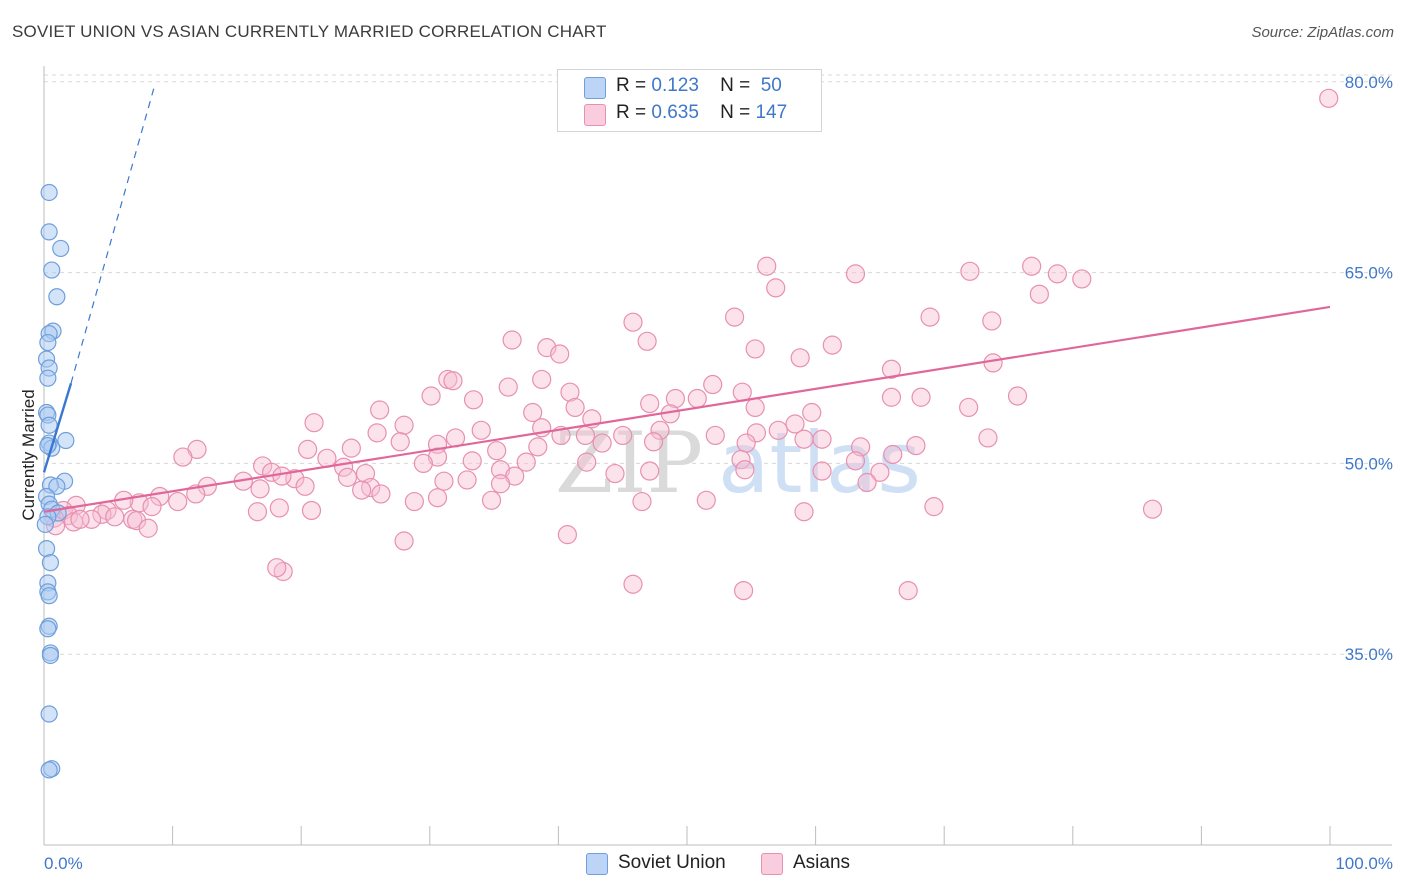 The image size is (1406, 892). What do you see at coordinates (63, 863) in the screenshot?
I see `x-tick-label-0: 0.0%` at bounding box center [63, 863].